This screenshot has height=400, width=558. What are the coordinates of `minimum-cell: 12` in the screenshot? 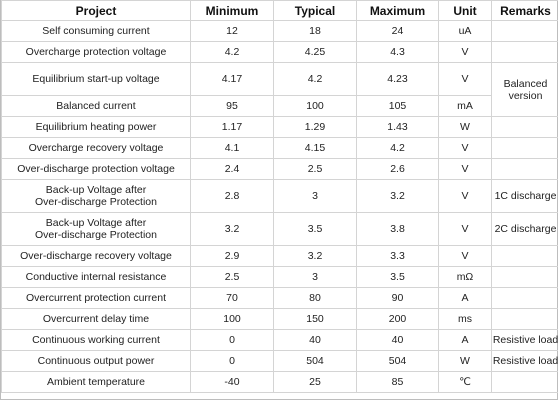 It's located at (232, 31).